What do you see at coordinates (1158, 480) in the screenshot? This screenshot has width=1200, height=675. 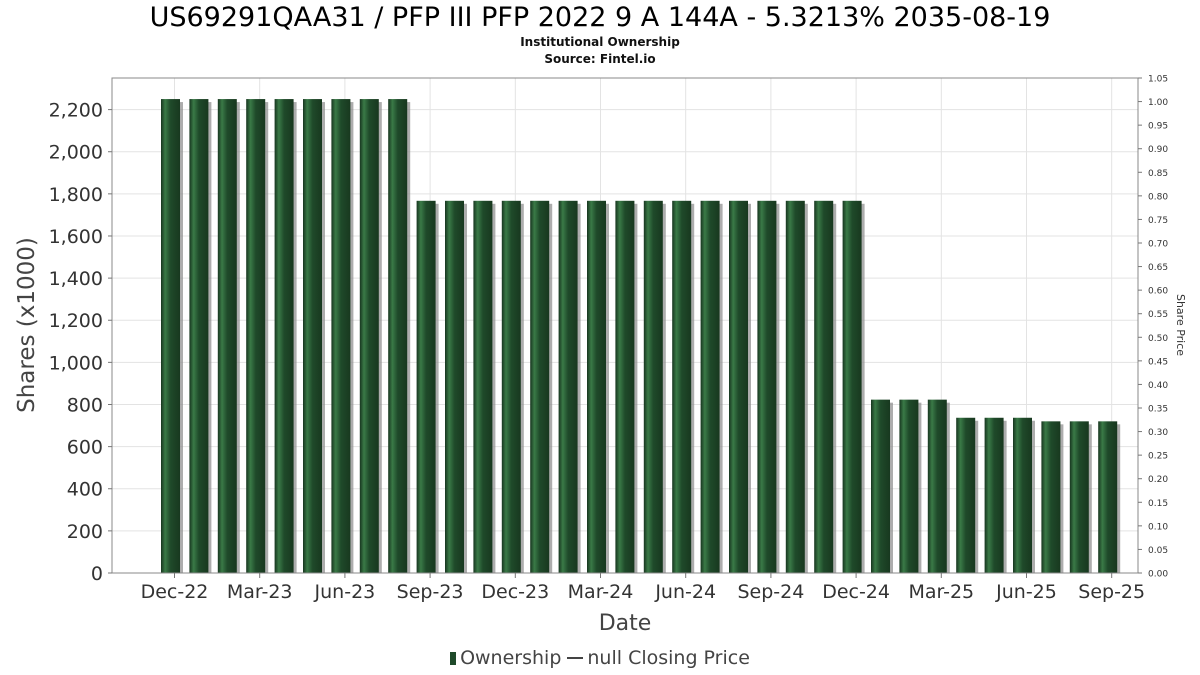 I see `y2-tick-label: 0.20` at bounding box center [1158, 480].